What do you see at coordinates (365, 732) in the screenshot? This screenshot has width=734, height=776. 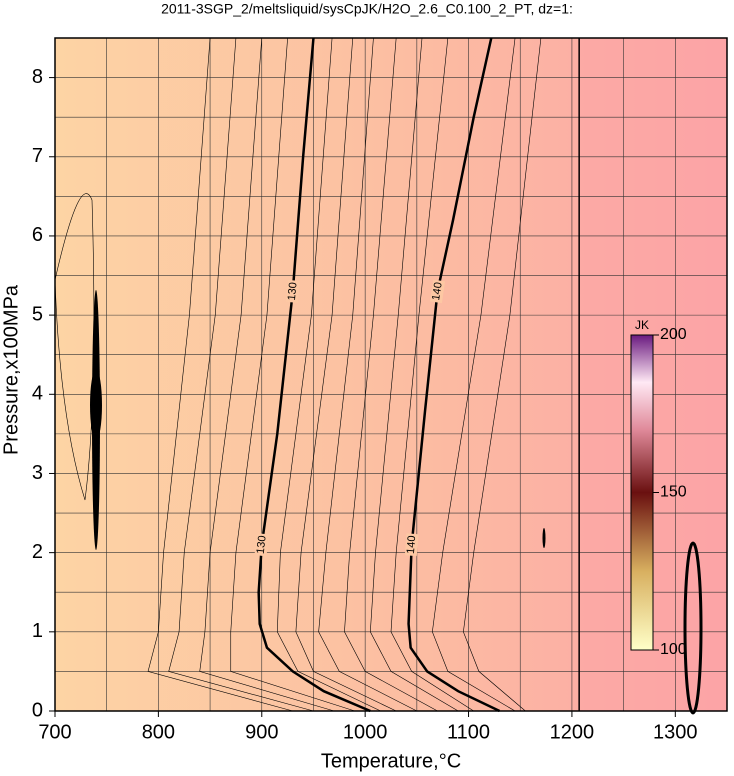 I see `x-tick-label: 1000` at bounding box center [365, 732].